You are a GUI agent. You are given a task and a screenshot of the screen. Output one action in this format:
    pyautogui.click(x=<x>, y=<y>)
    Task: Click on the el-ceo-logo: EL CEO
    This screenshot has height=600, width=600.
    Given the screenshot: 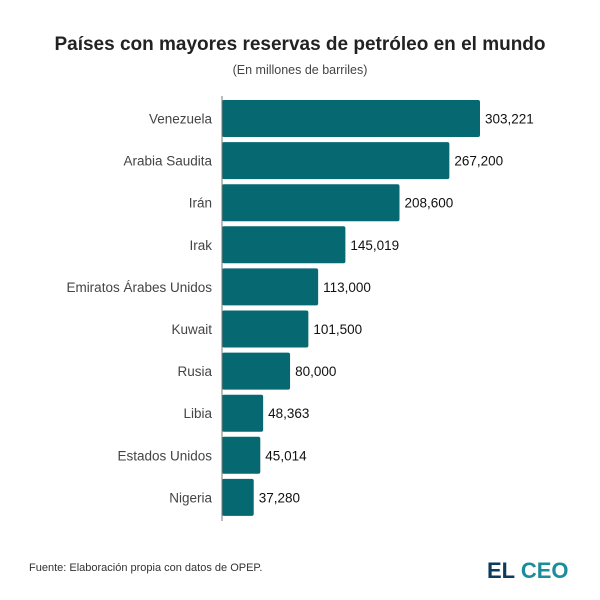 What is the action you would take?
    pyautogui.click(x=528, y=571)
    